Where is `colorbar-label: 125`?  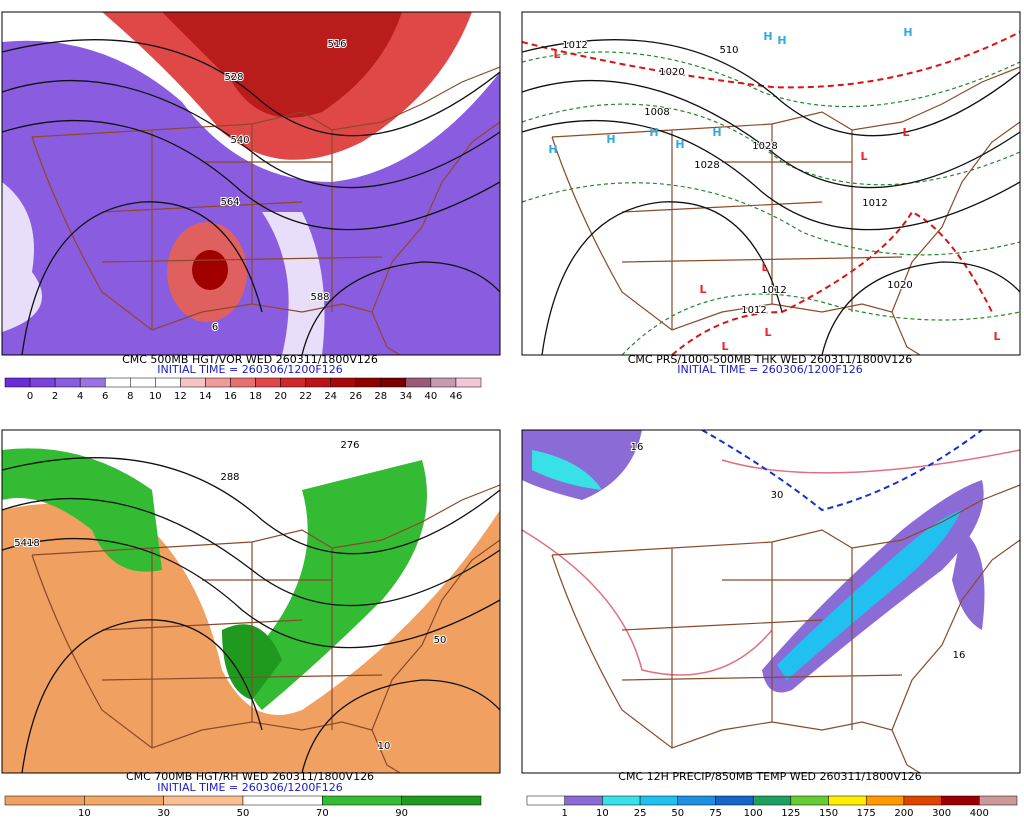
colorbar-label: 125 is located at coordinates (790, 813).